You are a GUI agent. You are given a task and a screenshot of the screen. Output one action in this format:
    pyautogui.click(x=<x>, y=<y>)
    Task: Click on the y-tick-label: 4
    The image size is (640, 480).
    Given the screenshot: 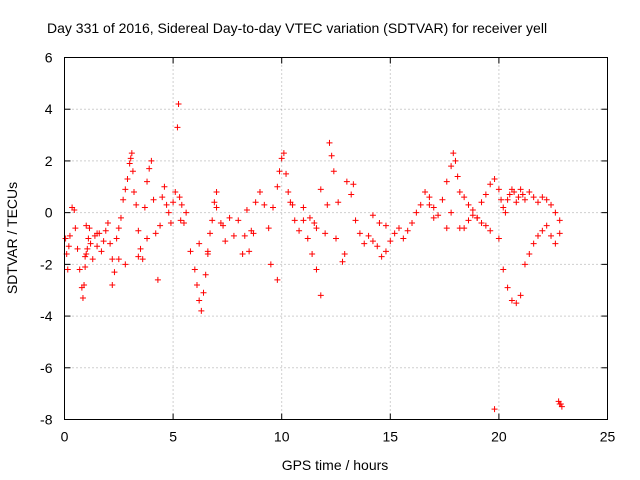 What is the action you would take?
    pyautogui.click(x=49, y=109)
    